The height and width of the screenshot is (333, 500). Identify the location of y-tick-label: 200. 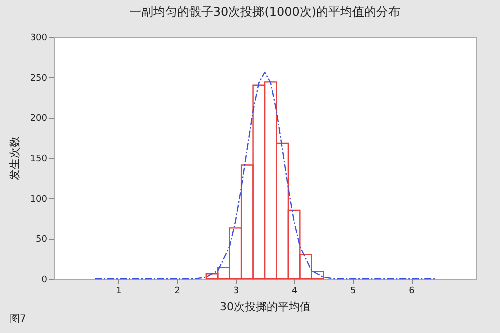
(39, 119).